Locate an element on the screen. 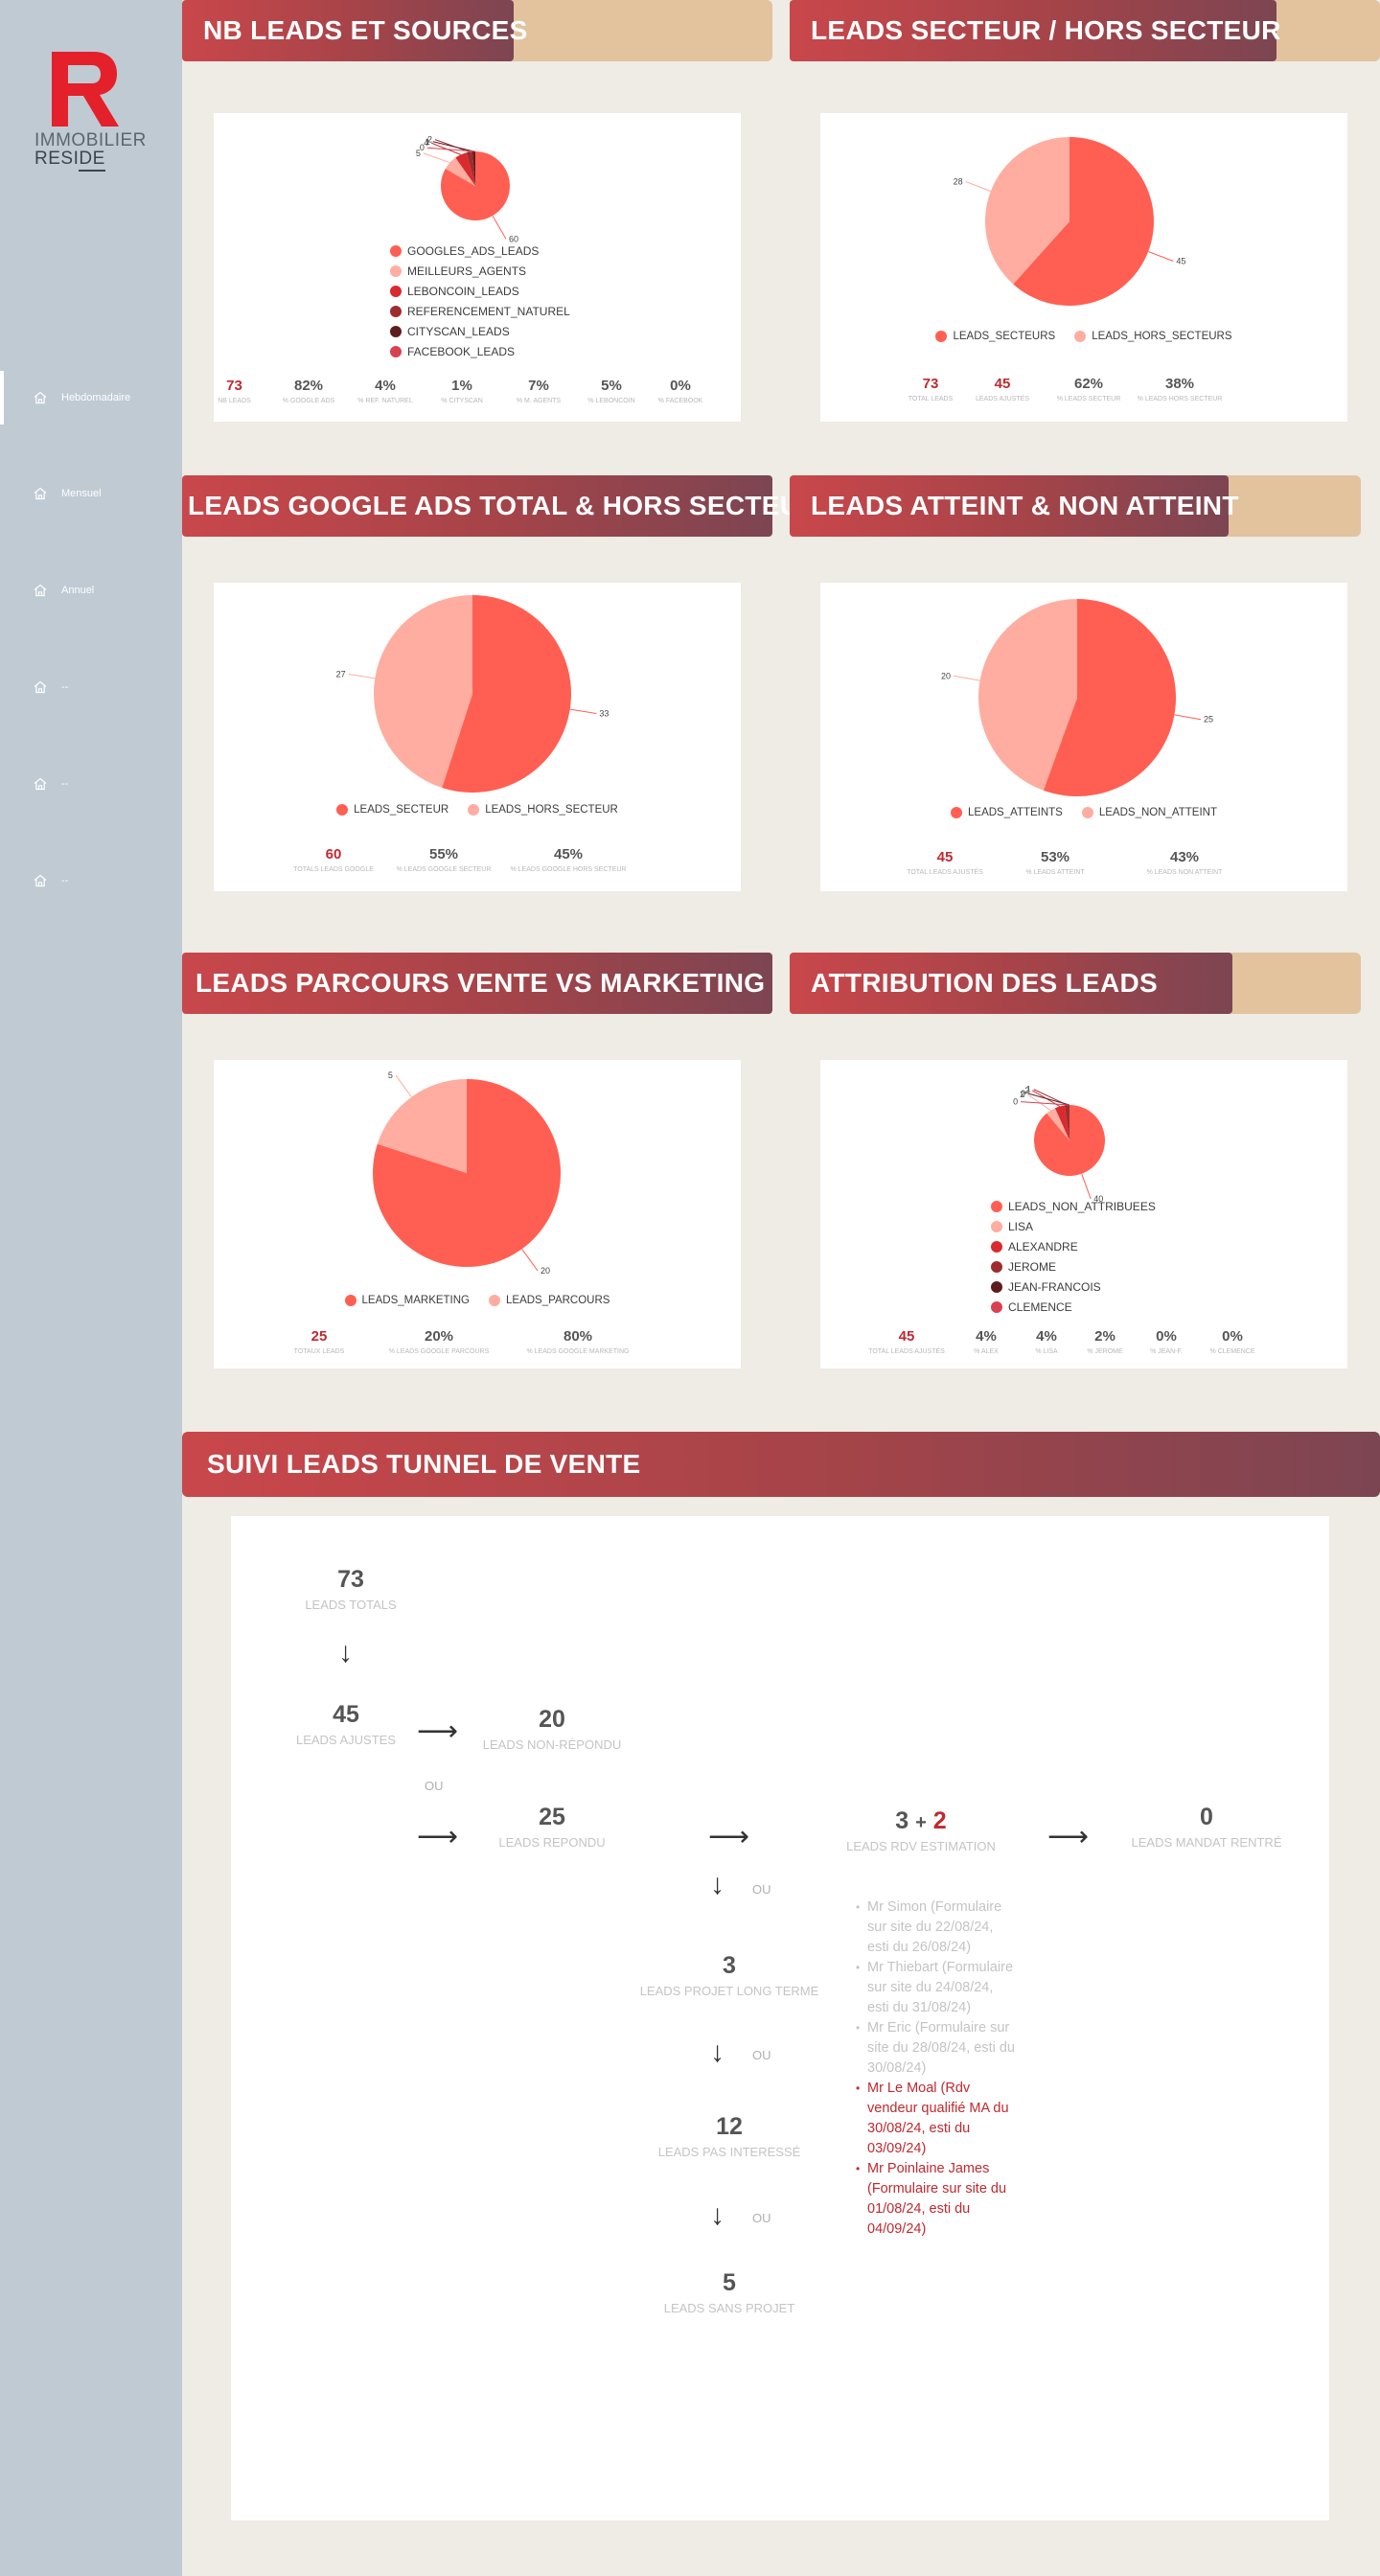 This screenshot has height=2576, width=1380. funnel-node-repondu: 25 LEADS REPONDU is located at coordinates (552, 1827).